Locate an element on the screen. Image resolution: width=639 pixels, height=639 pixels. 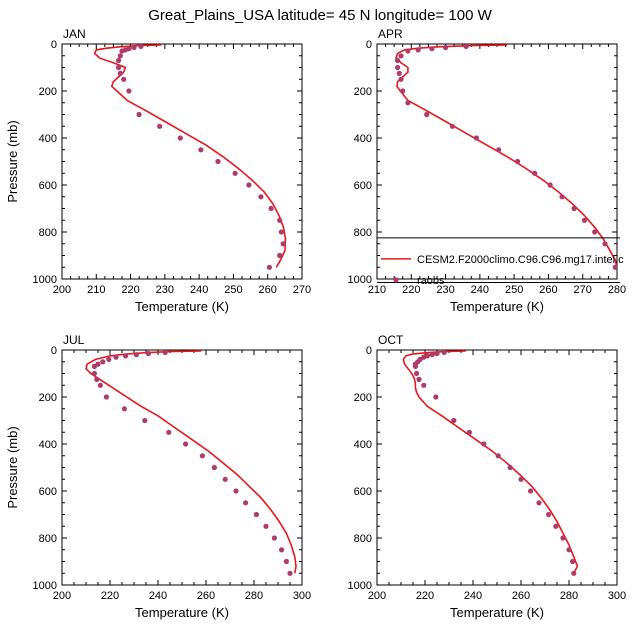
x-tick-label: 300 is located at coordinates (302, 596).